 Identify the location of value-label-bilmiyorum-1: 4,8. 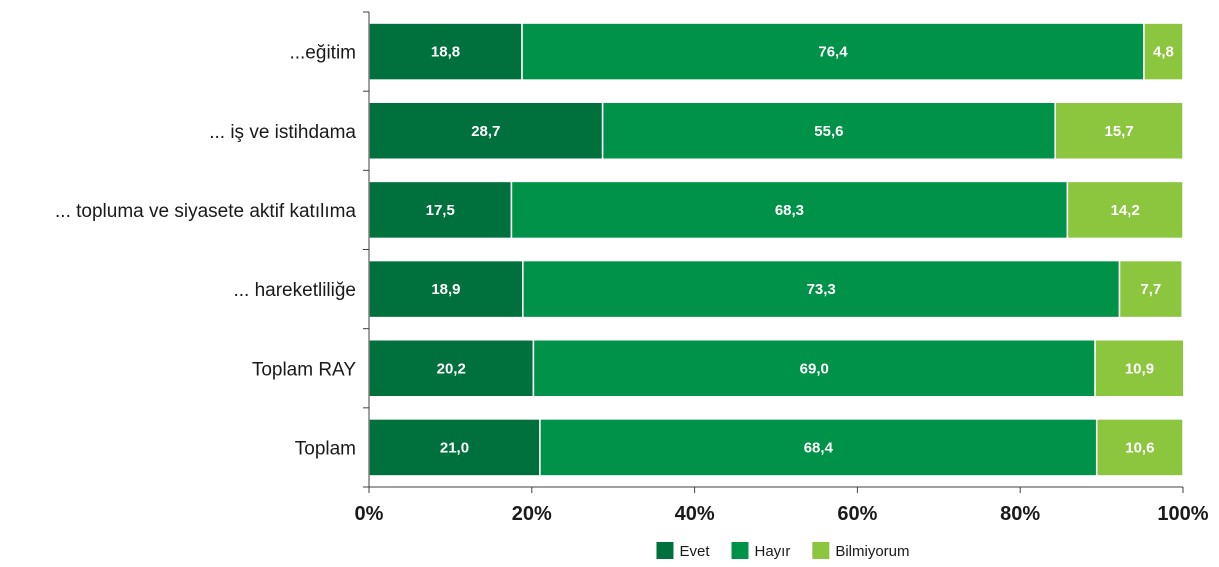
(1163, 52).